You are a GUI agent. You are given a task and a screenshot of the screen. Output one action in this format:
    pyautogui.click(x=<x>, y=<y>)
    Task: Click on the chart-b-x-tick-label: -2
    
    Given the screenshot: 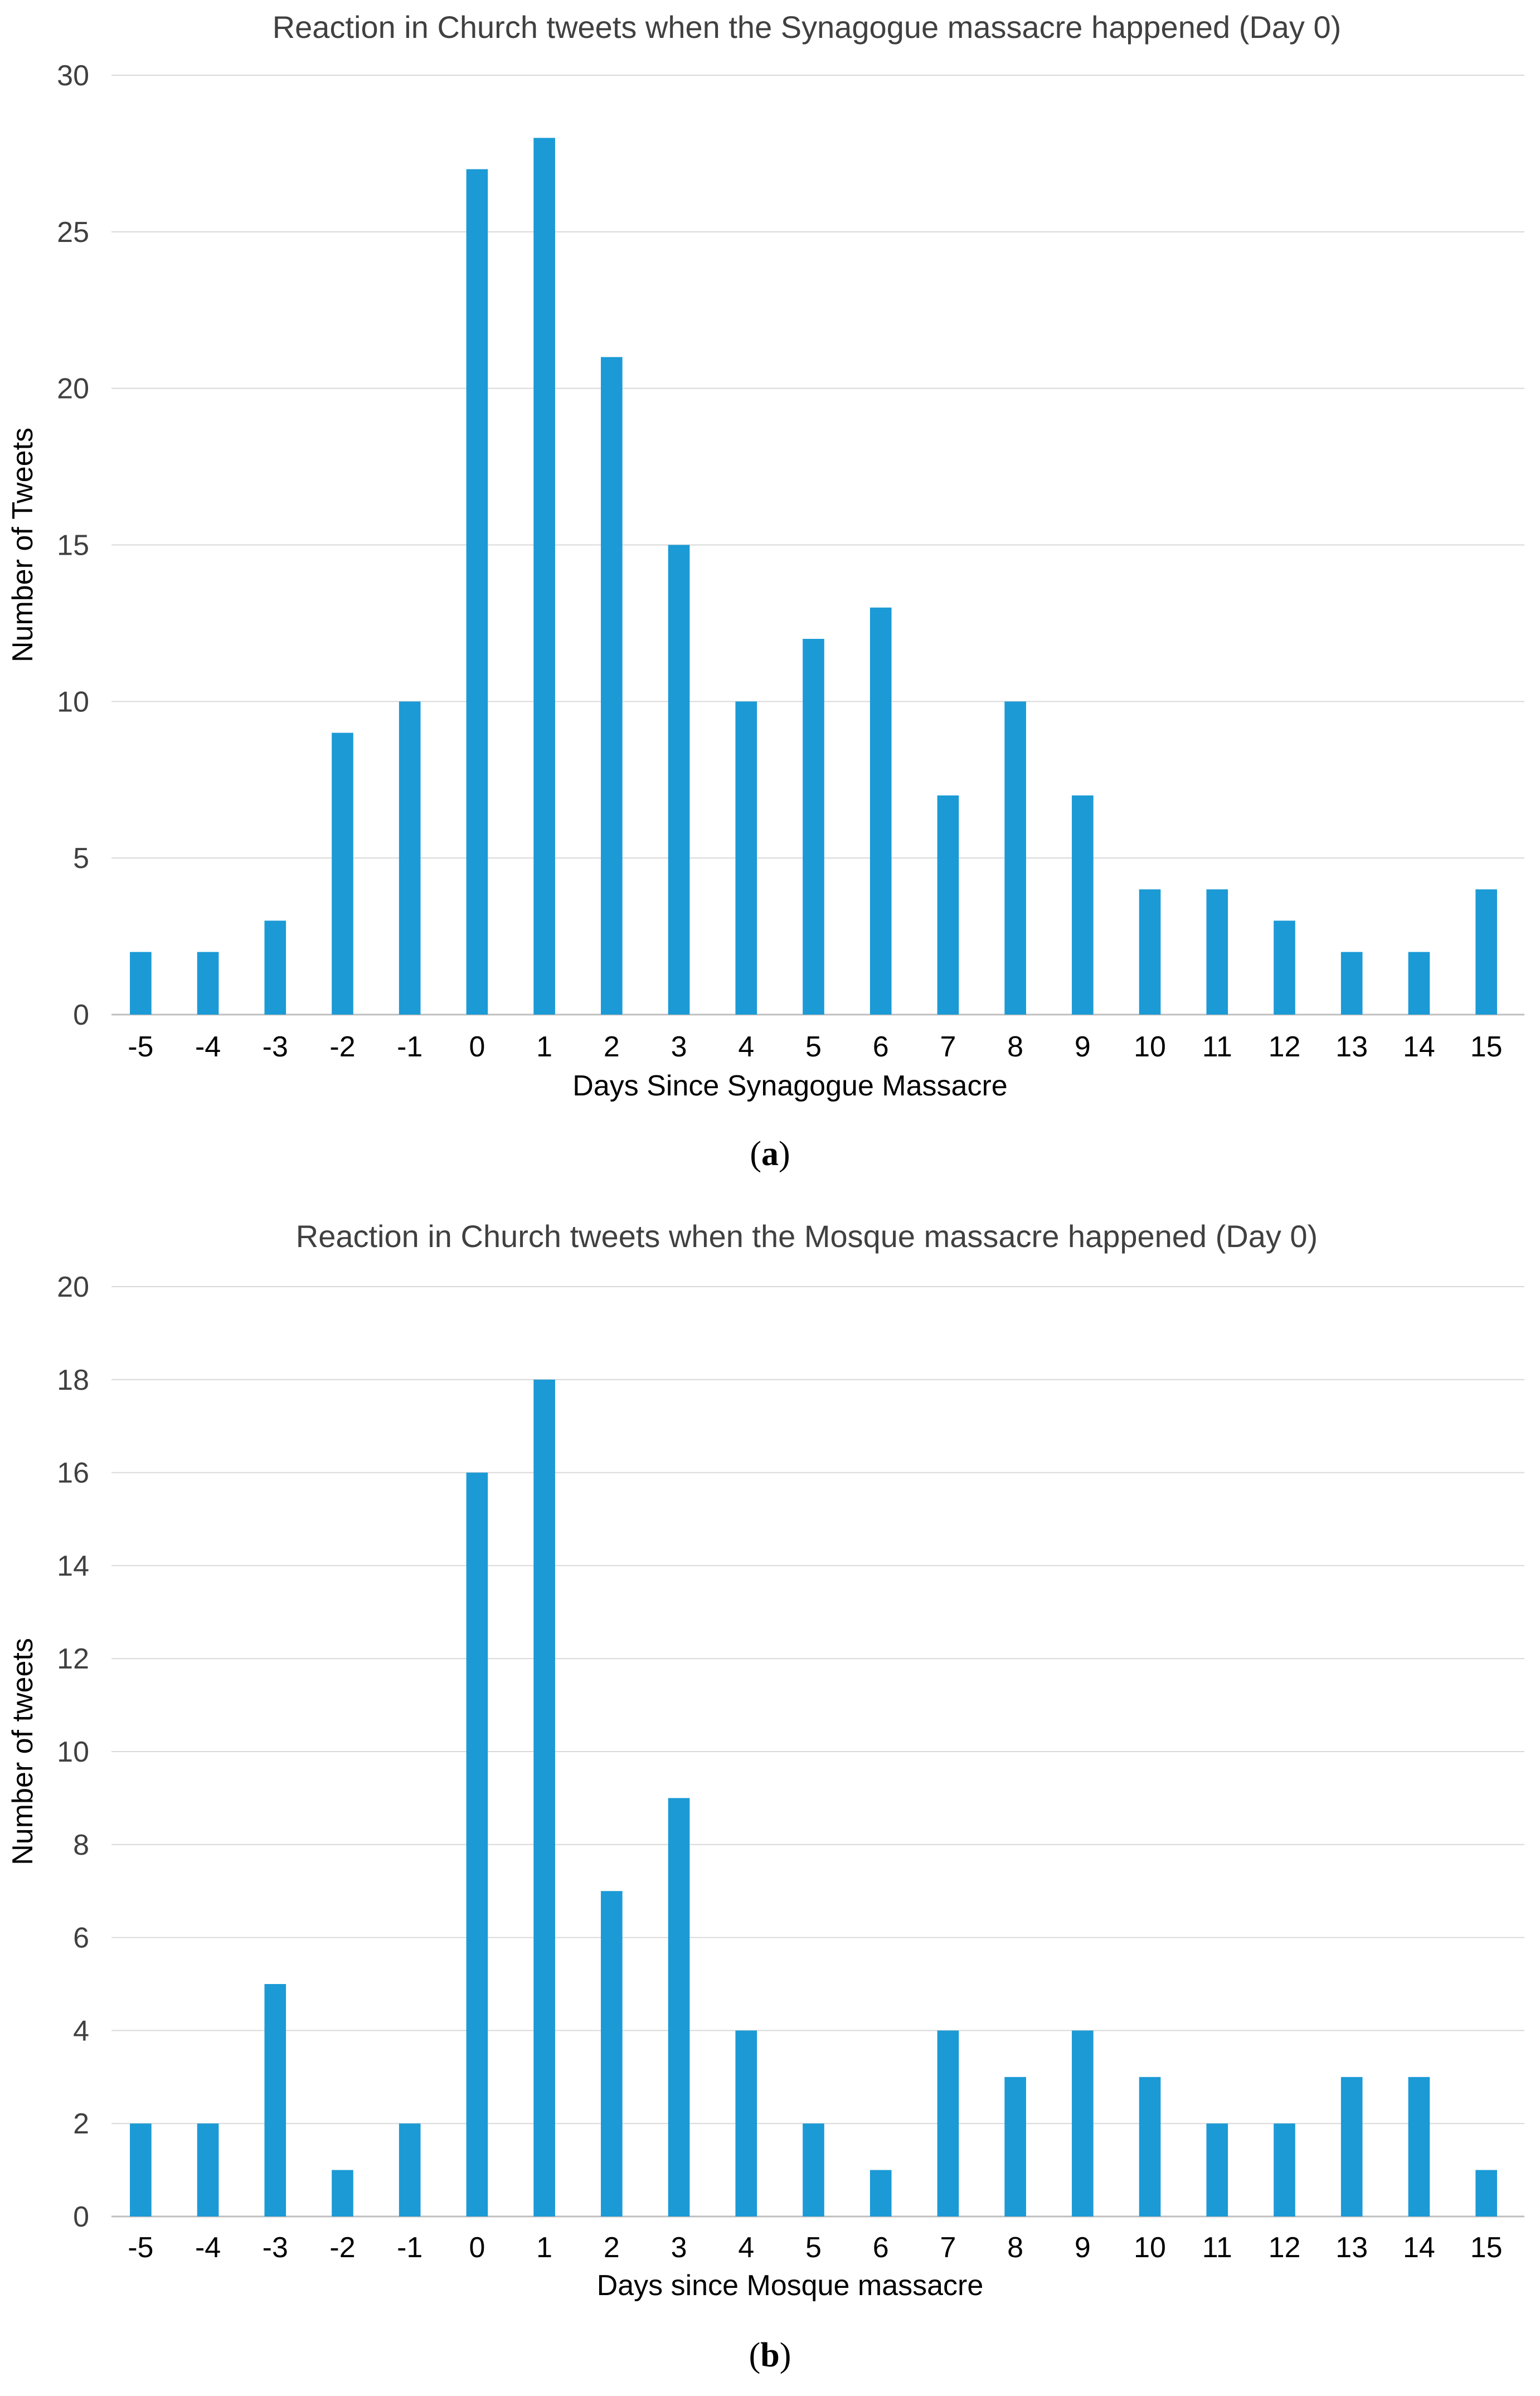 What is the action you would take?
    pyautogui.click(x=342, y=2248)
    